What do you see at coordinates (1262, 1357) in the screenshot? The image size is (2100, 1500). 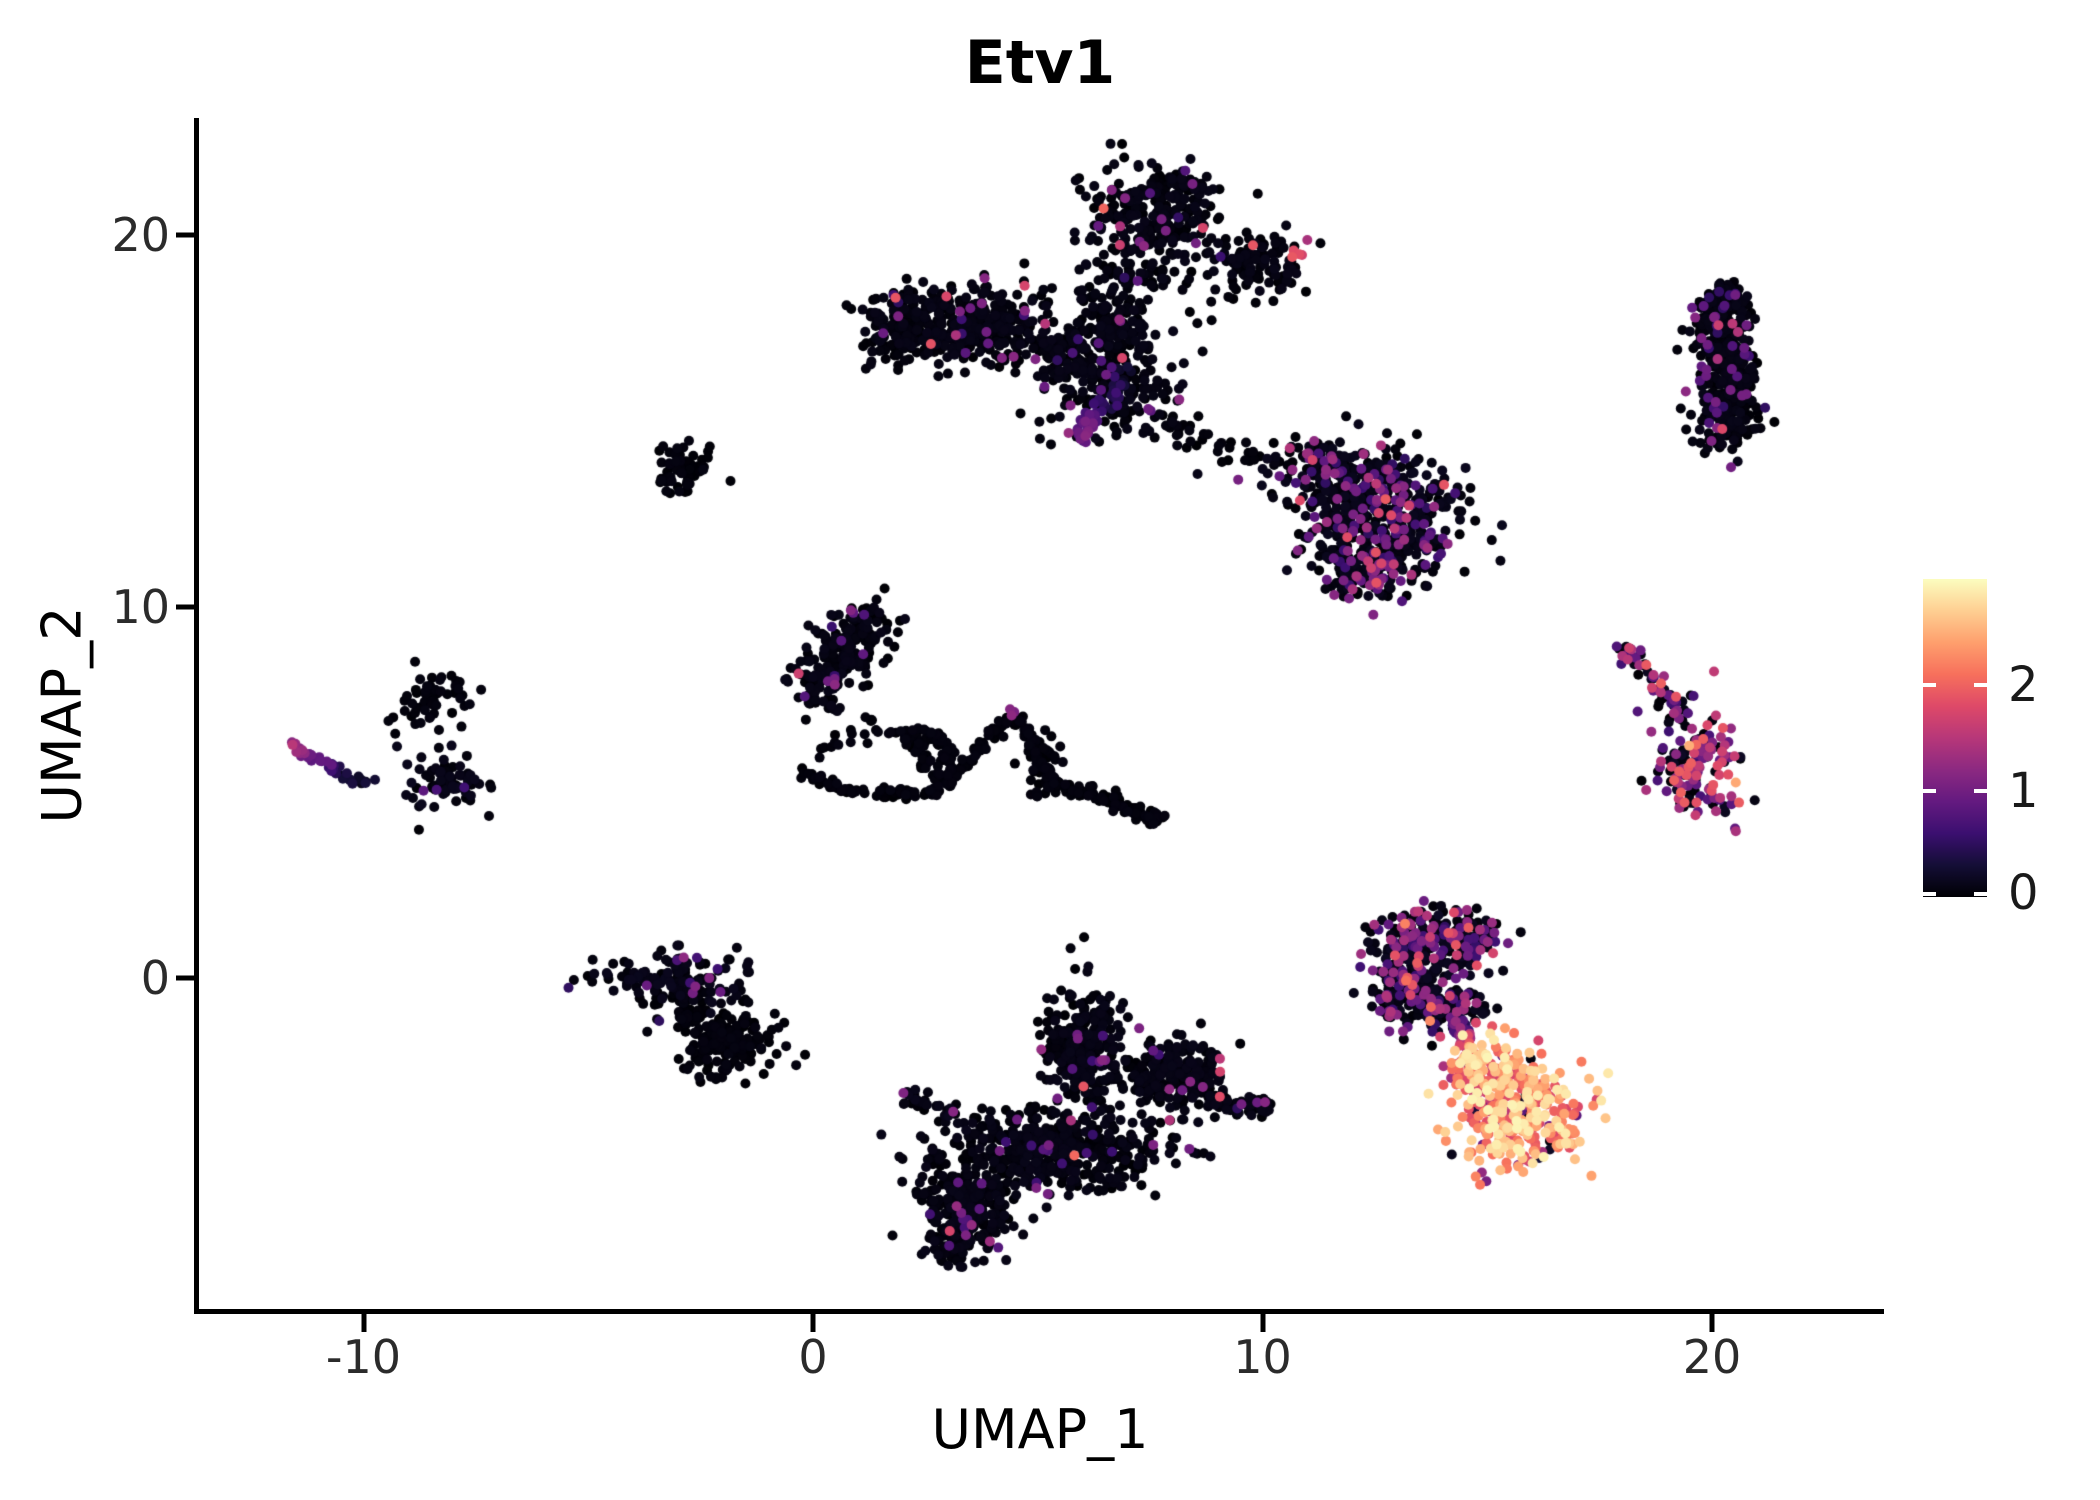 I see `x-tick-label: 10` at bounding box center [1262, 1357].